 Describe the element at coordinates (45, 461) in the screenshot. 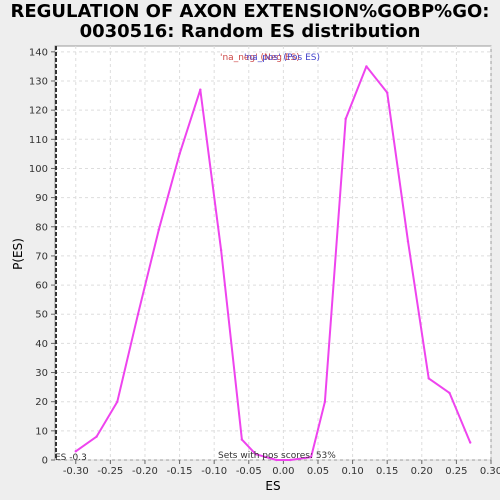

I see `y-tick-label: 0` at that location.